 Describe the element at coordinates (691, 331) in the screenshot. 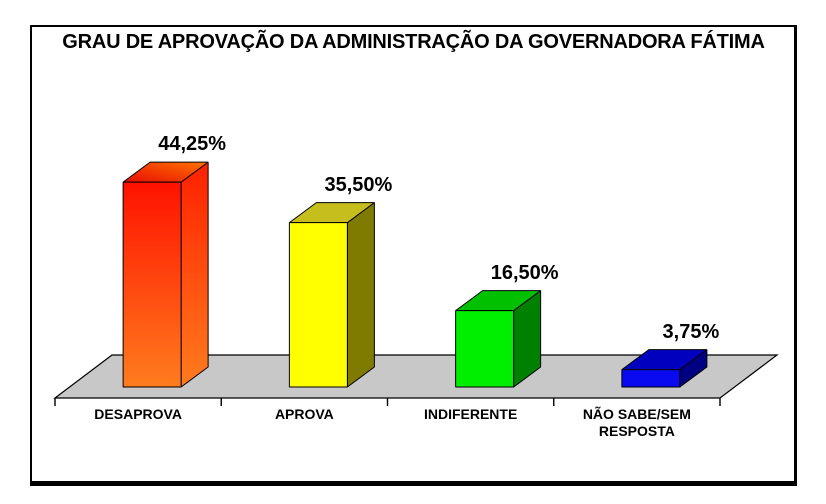

I see `value-label-nao-sabe: 3,75%` at that location.